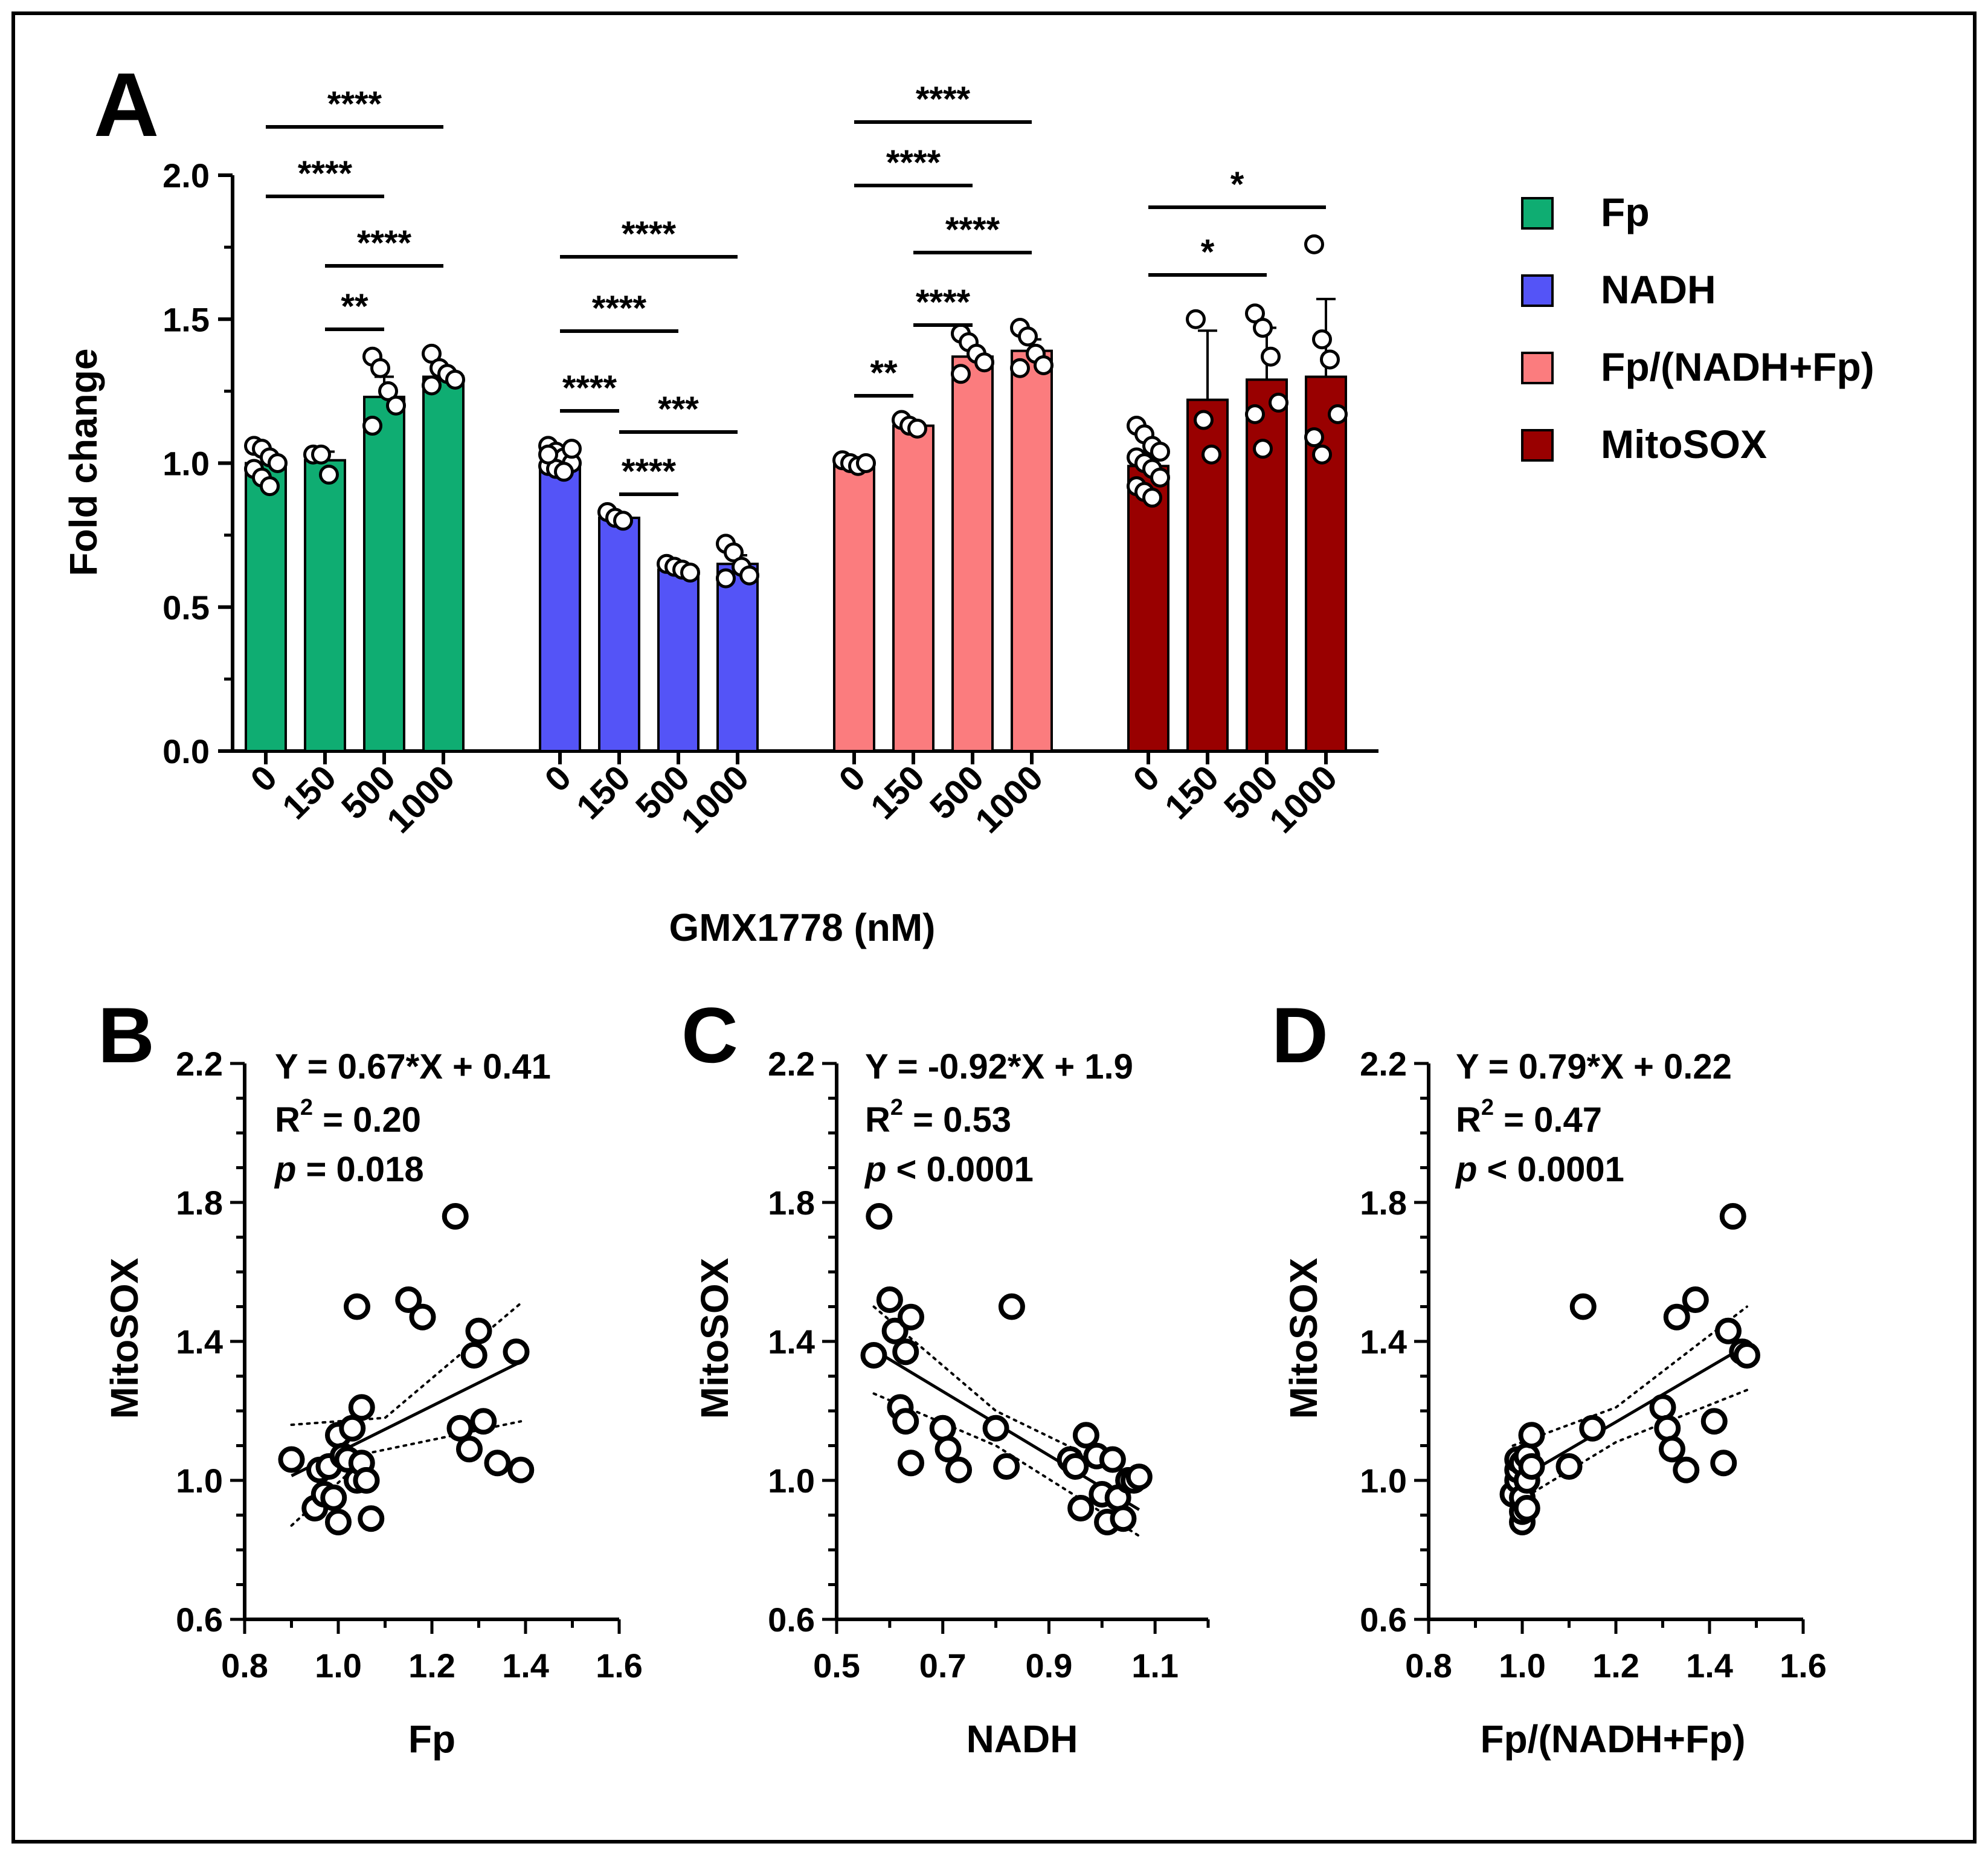  Describe the element at coordinates (972, 553) in the screenshot. I see `bar-fp-nadh-fp--500` at that location.